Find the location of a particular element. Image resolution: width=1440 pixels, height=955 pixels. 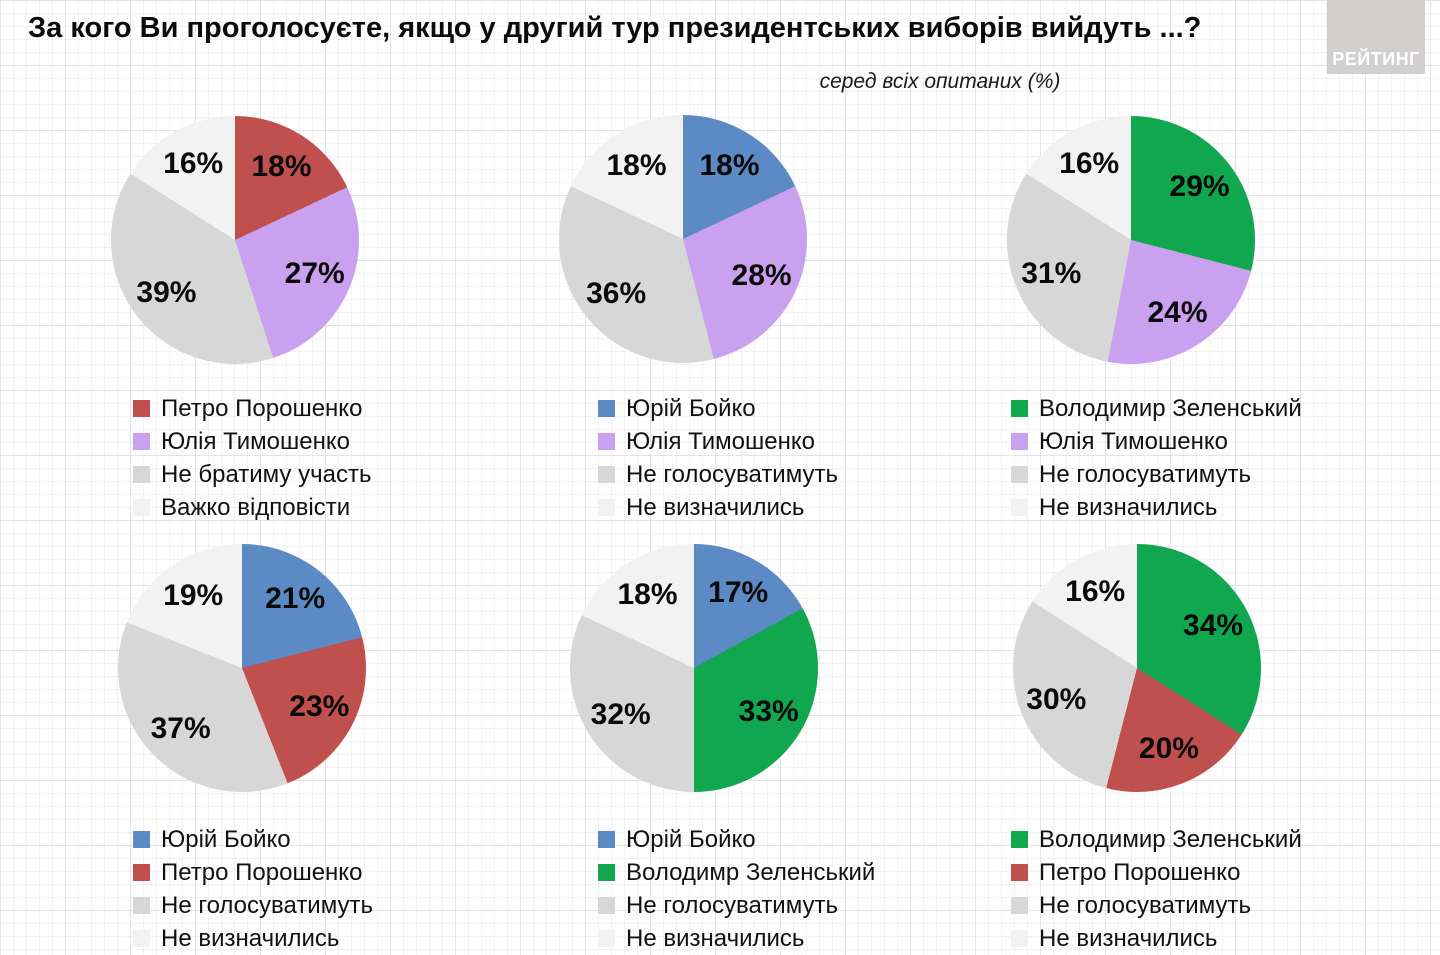

legend-item: Володимр Зеленський is located at coordinates (736, 872).